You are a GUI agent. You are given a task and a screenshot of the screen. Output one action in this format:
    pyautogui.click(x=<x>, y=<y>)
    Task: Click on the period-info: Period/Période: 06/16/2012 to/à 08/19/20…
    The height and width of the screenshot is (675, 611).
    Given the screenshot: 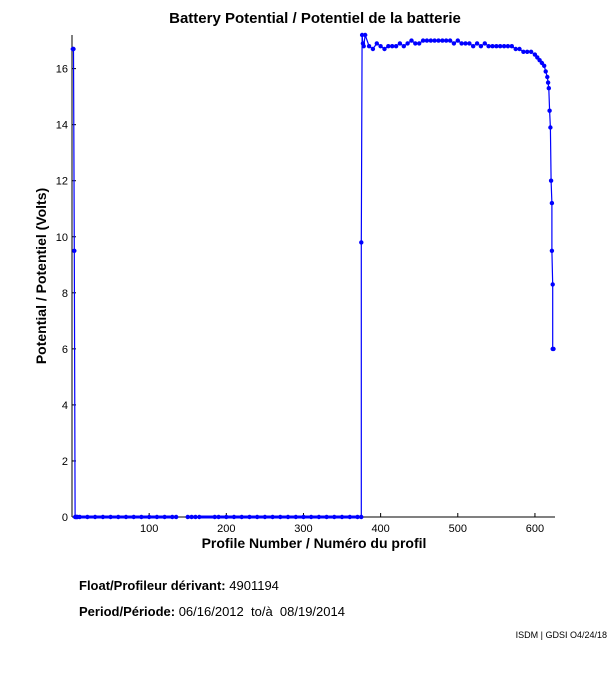 What is the action you would take?
    pyautogui.click(x=212, y=611)
    